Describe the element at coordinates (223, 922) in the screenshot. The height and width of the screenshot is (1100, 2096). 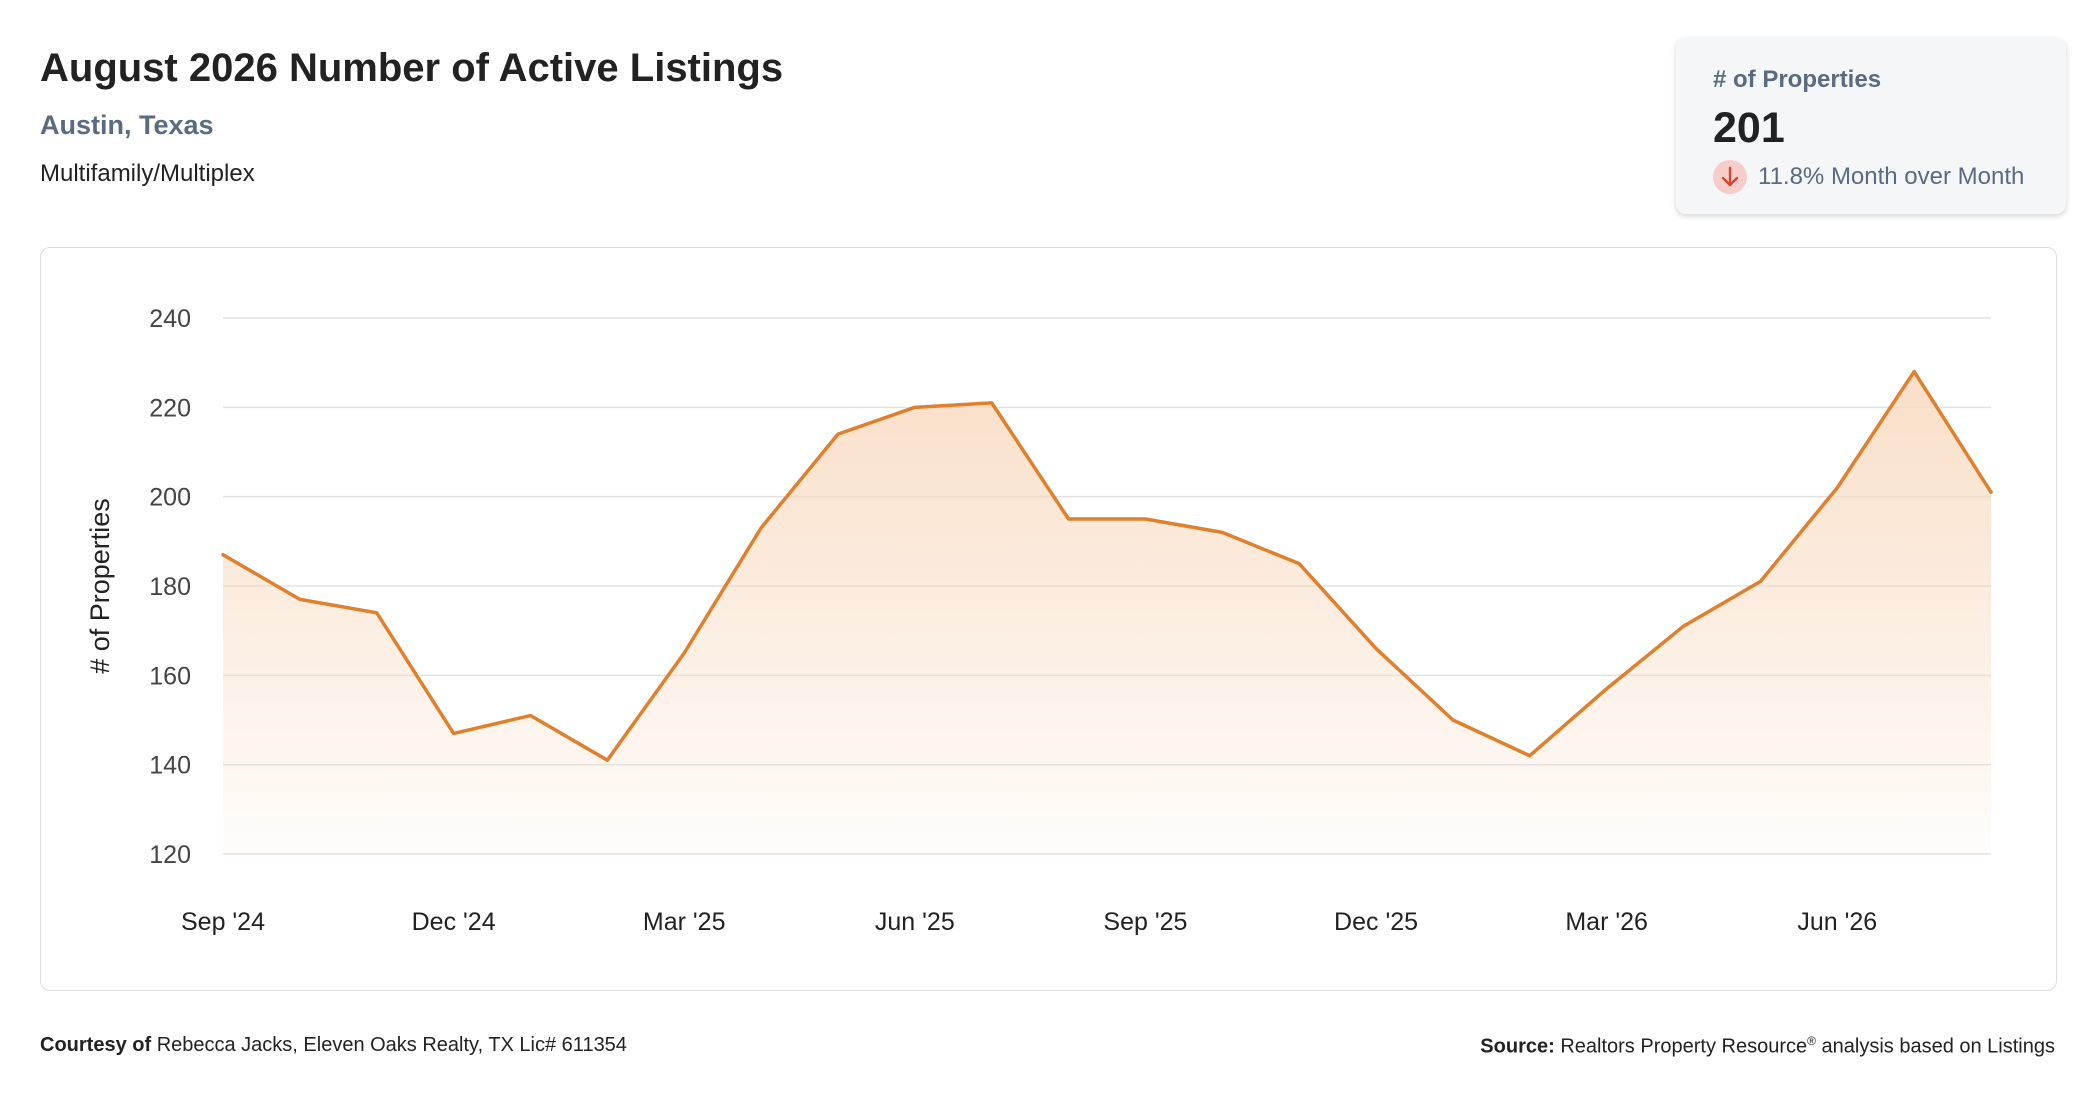
I see `x-tick-label: Sep '24` at that location.